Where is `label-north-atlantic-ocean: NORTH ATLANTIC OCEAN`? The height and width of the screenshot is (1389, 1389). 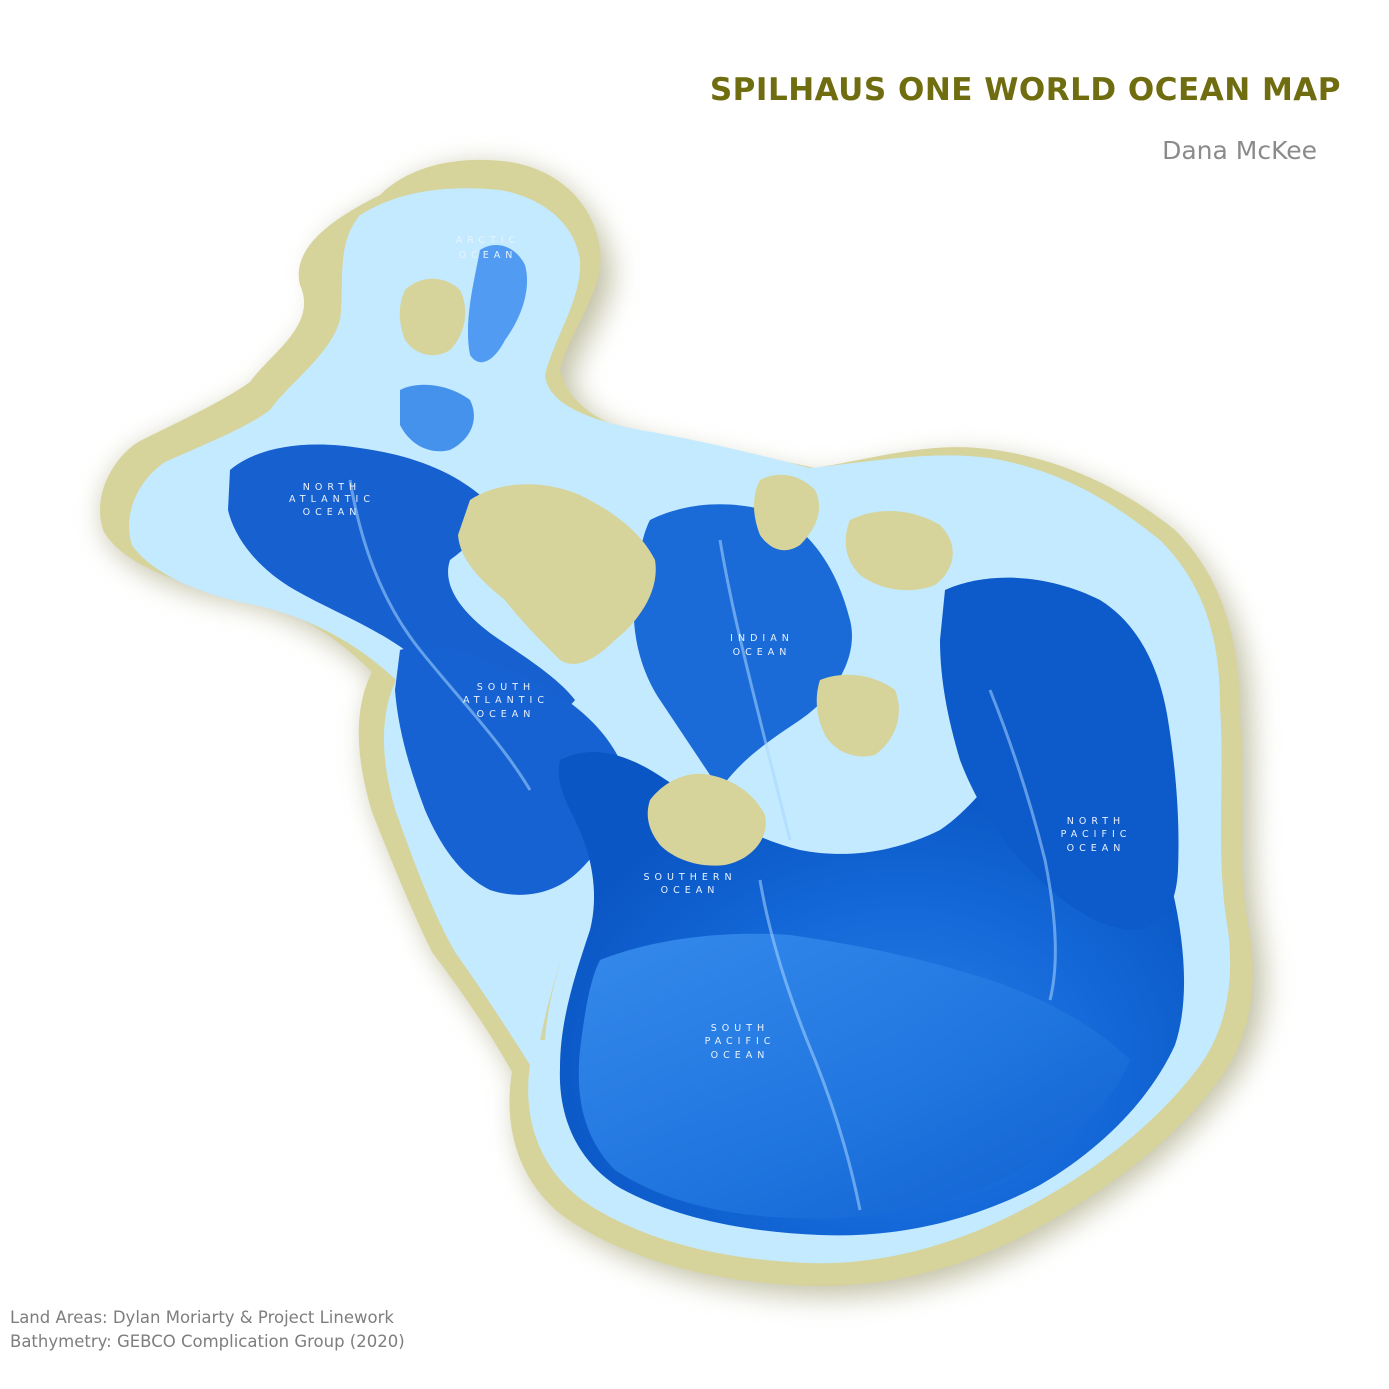 label-north-atlantic-ocean: NORTH ATLANTIC OCEAN is located at coordinates (332, 500).